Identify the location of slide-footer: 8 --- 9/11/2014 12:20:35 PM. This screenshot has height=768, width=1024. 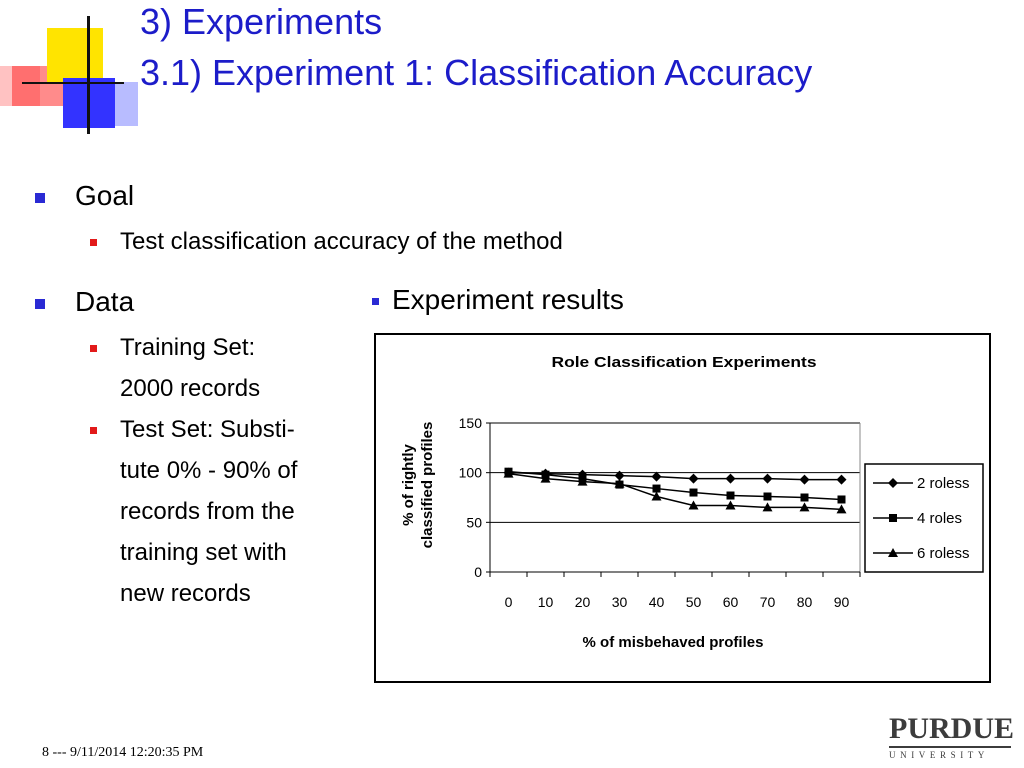
(123, 752).